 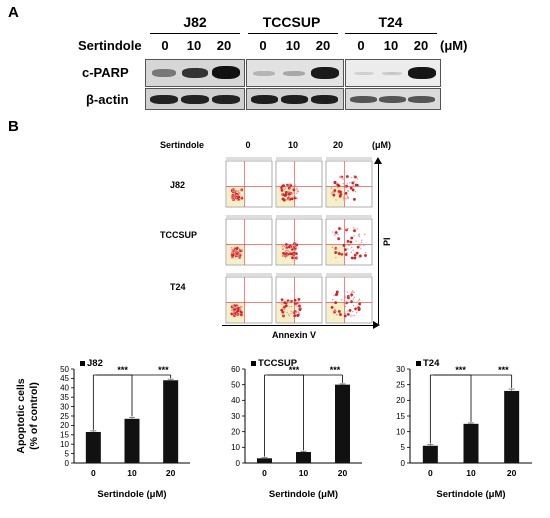 What do you see at coordinates (224, 45) in the screenshot?
I see `dose-a-3: 20` at bounding box center [224, 45].